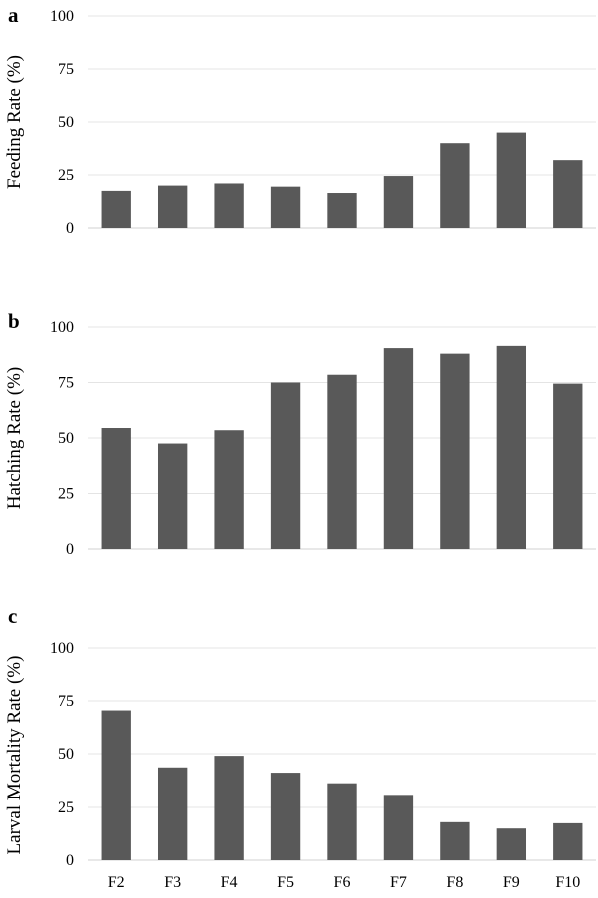  What do you see at coordinates (568, 194) in the screenshot?
I see `bar-a-F10` at bounding box center [568, 194].